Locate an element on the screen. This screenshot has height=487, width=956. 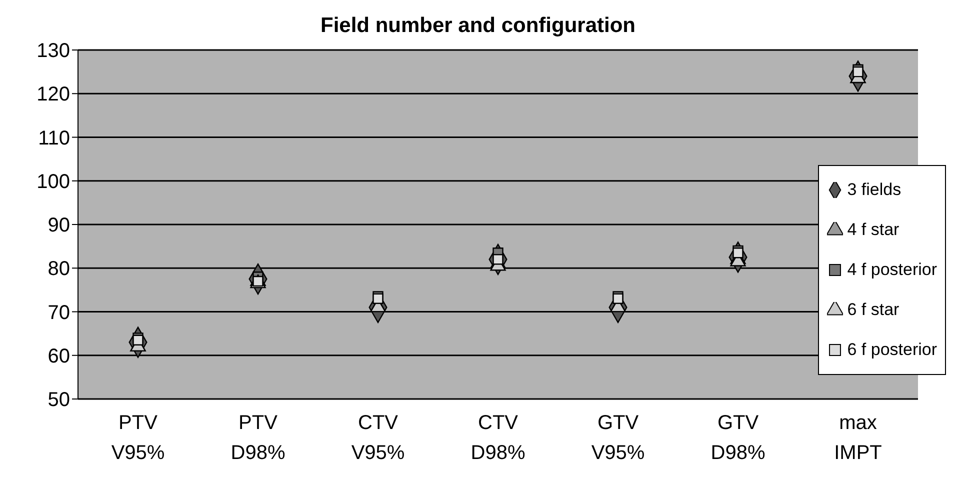
y-tick-label: 80 is located at coordinates (59, 269).